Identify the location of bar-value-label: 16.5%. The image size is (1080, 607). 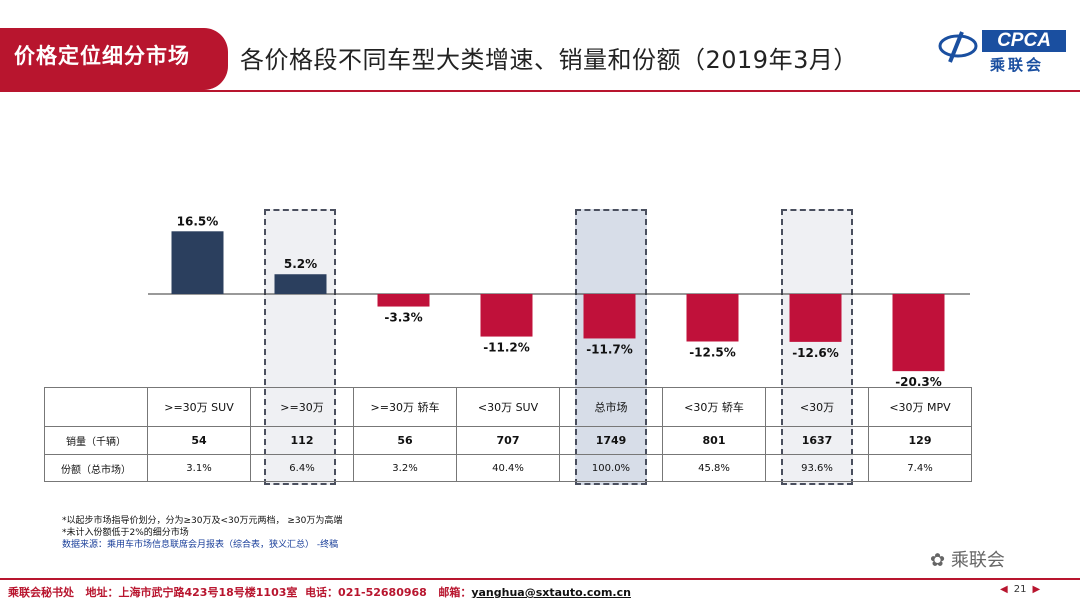
(198, 221).